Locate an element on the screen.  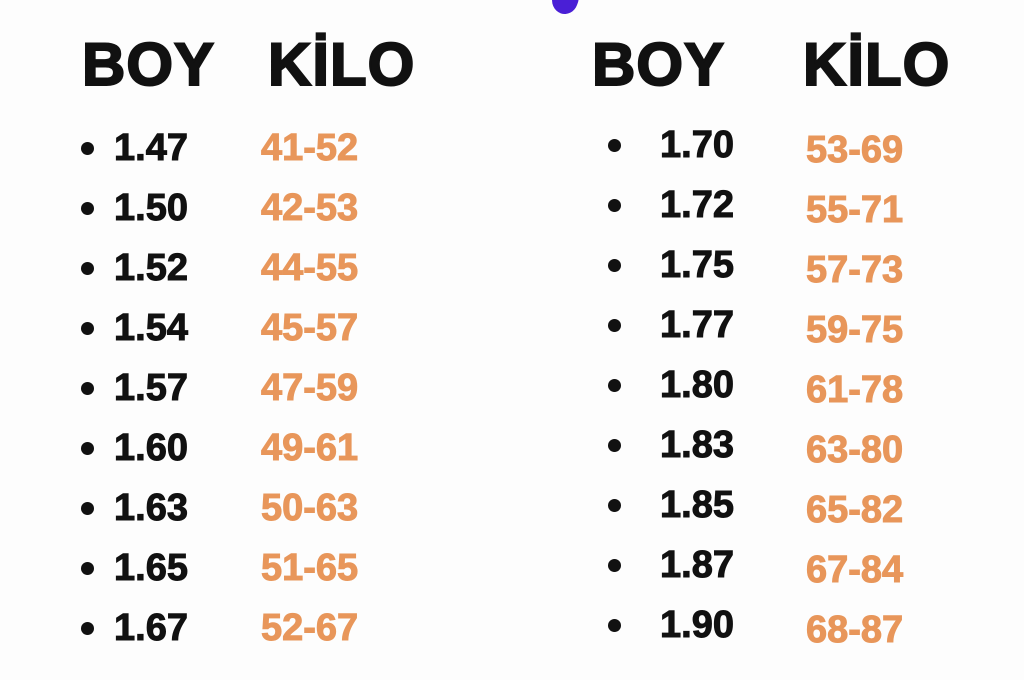
height-value: 1.57 is located at coordinates (151, 388).